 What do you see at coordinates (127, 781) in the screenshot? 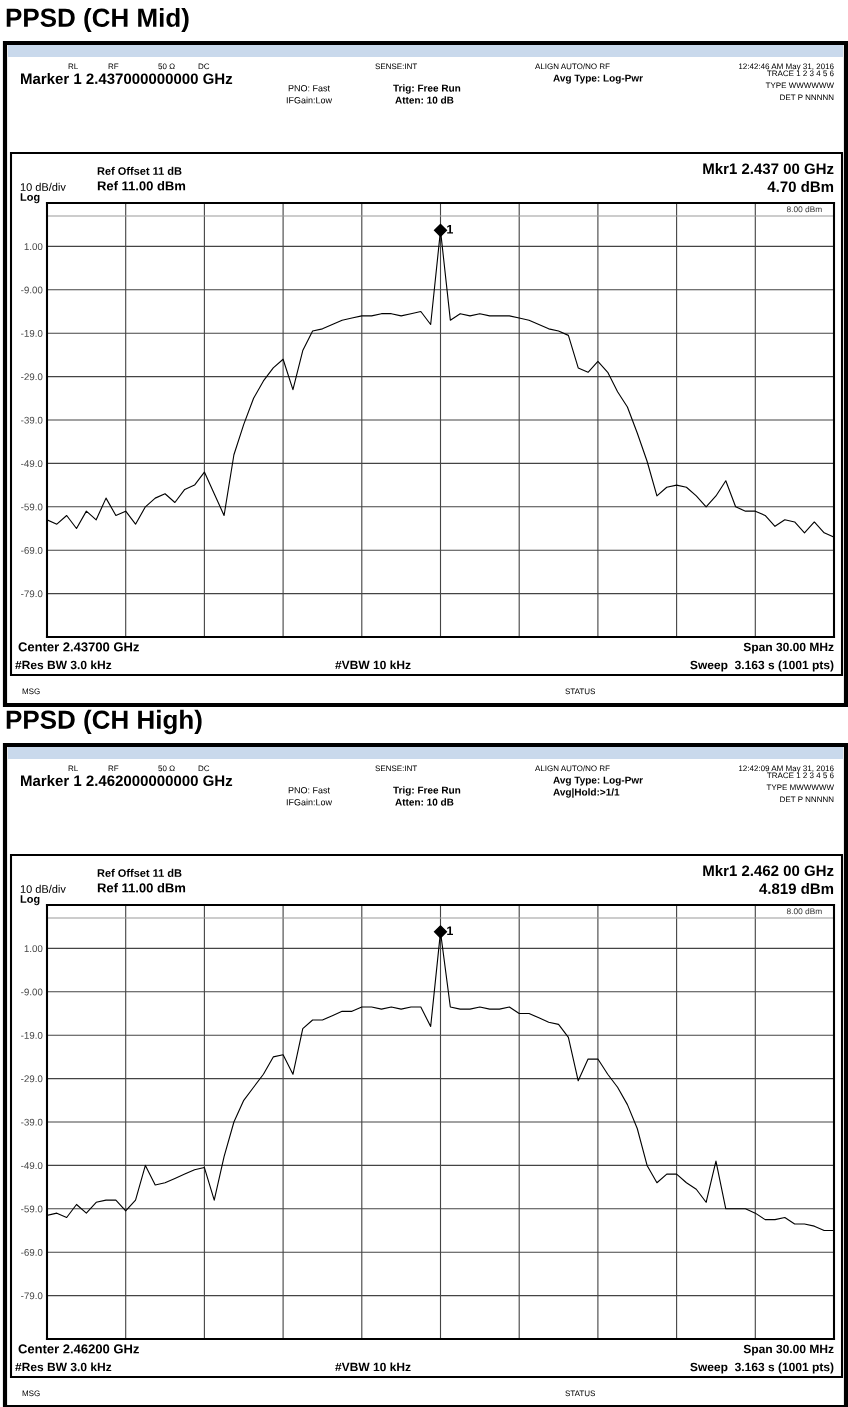
I see `text: Marker 1 2.462000000000 GHz` at bounding box center [127, 781].